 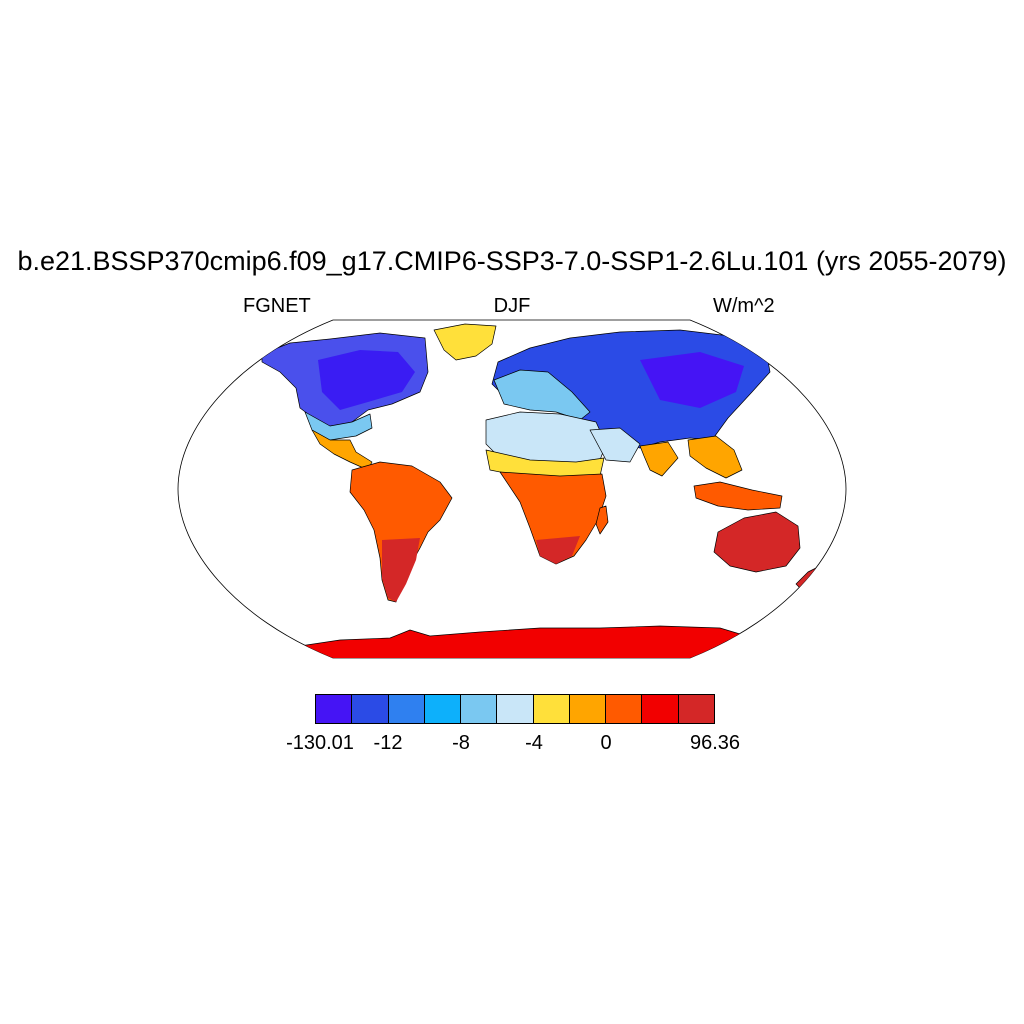 What do you see at coordinates (659, 459) in the screenshot?
I see `india-region` at bounding box center [659, 459].